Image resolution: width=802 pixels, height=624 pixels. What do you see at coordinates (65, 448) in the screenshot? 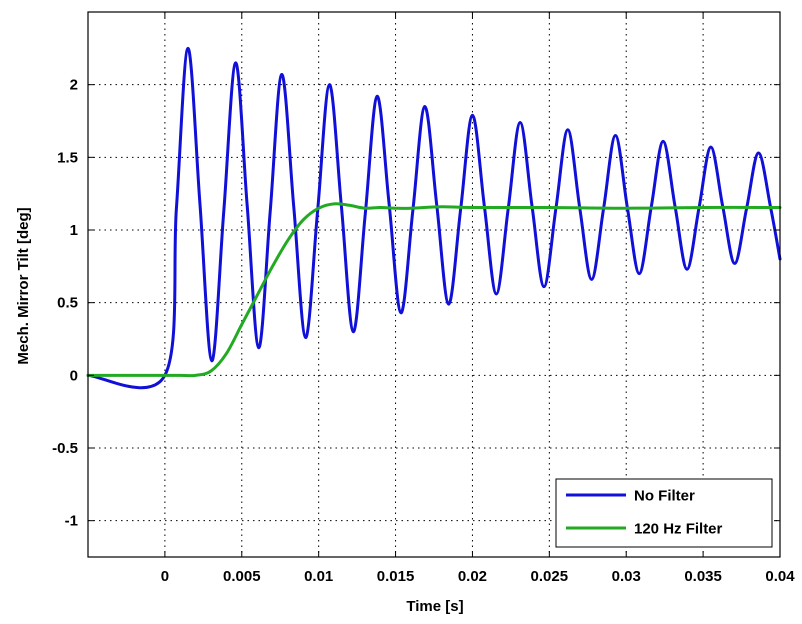
I see `y-tick-label: -0.5` at bounding box center [65, 448].